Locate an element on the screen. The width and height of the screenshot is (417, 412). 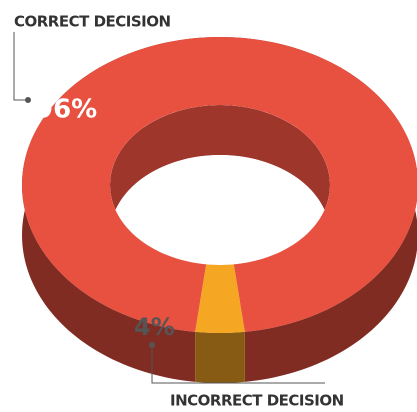
donut-segment is located at coordinates (220, 298).